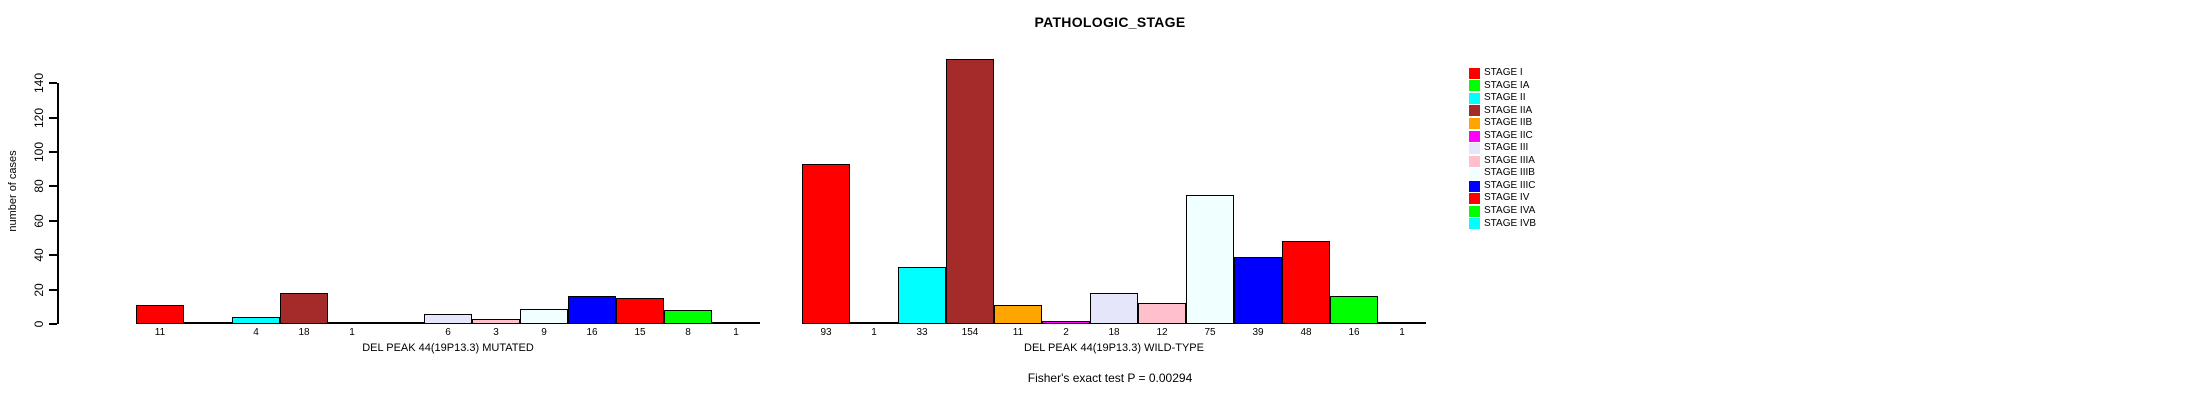 This screenshot has height=400, width=2190. Describe the element at coordinates (1114, 348) in the screenshot. I see `x-axis-label-wild-type: DEL PEAK 44(19P13.3) WILD-TYPE` at that location.